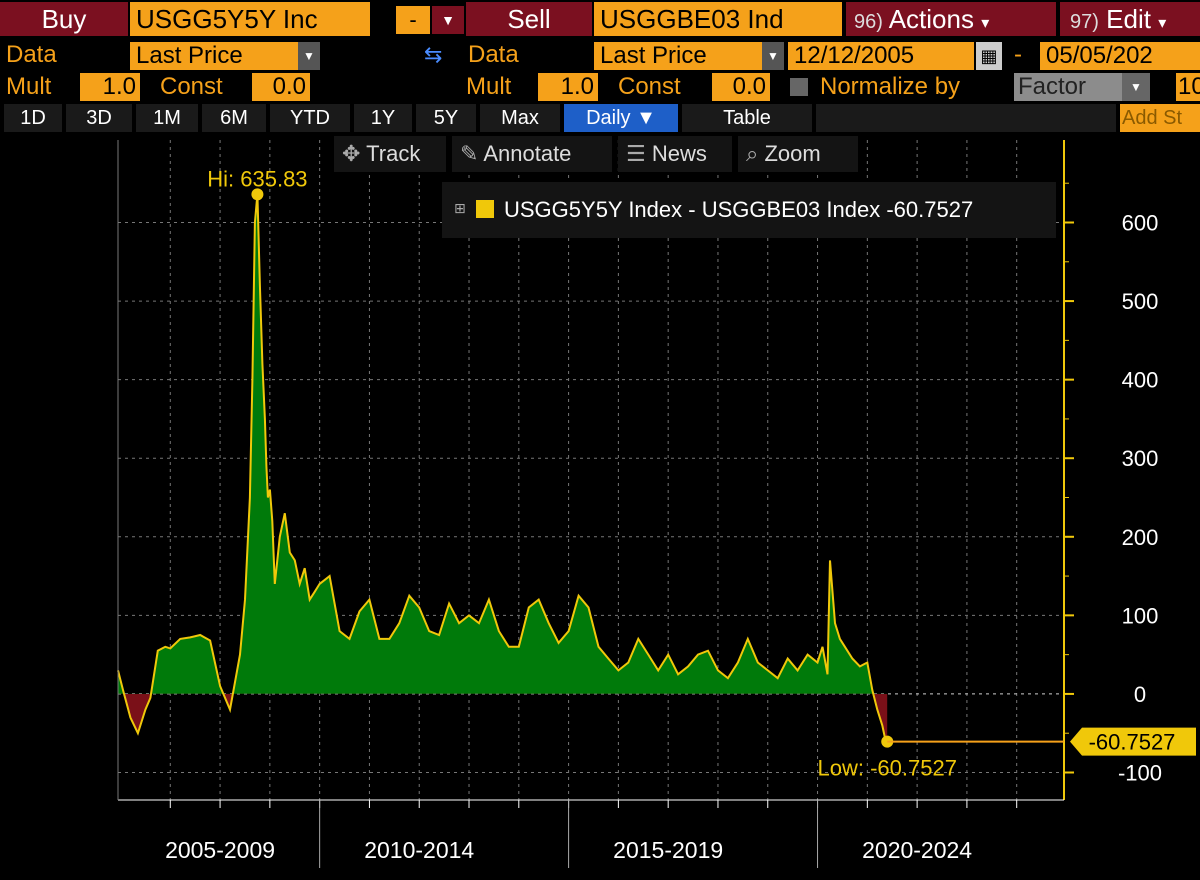  I want to click on y-tick-label: 600, so click(1140, 223).